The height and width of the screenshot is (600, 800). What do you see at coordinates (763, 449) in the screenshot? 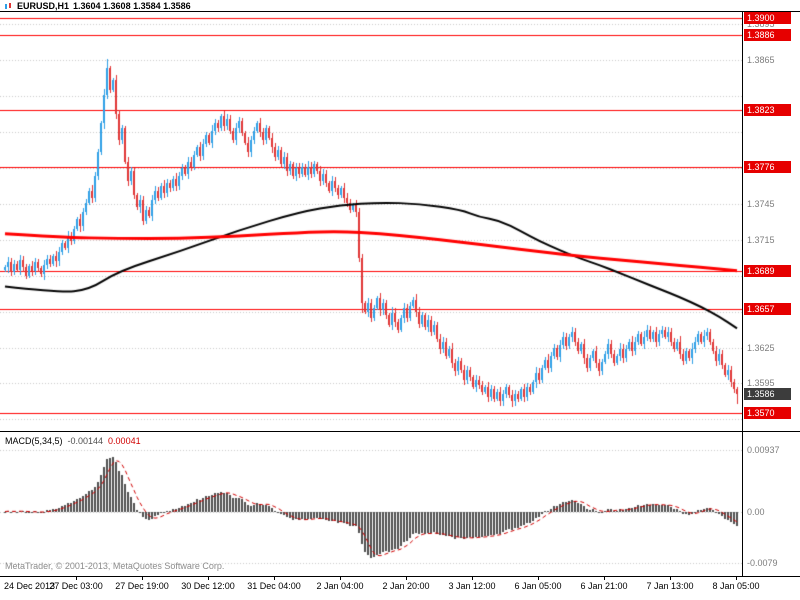
I see `macd-tick-label: 0.00937` at bounding box center [763, 449].